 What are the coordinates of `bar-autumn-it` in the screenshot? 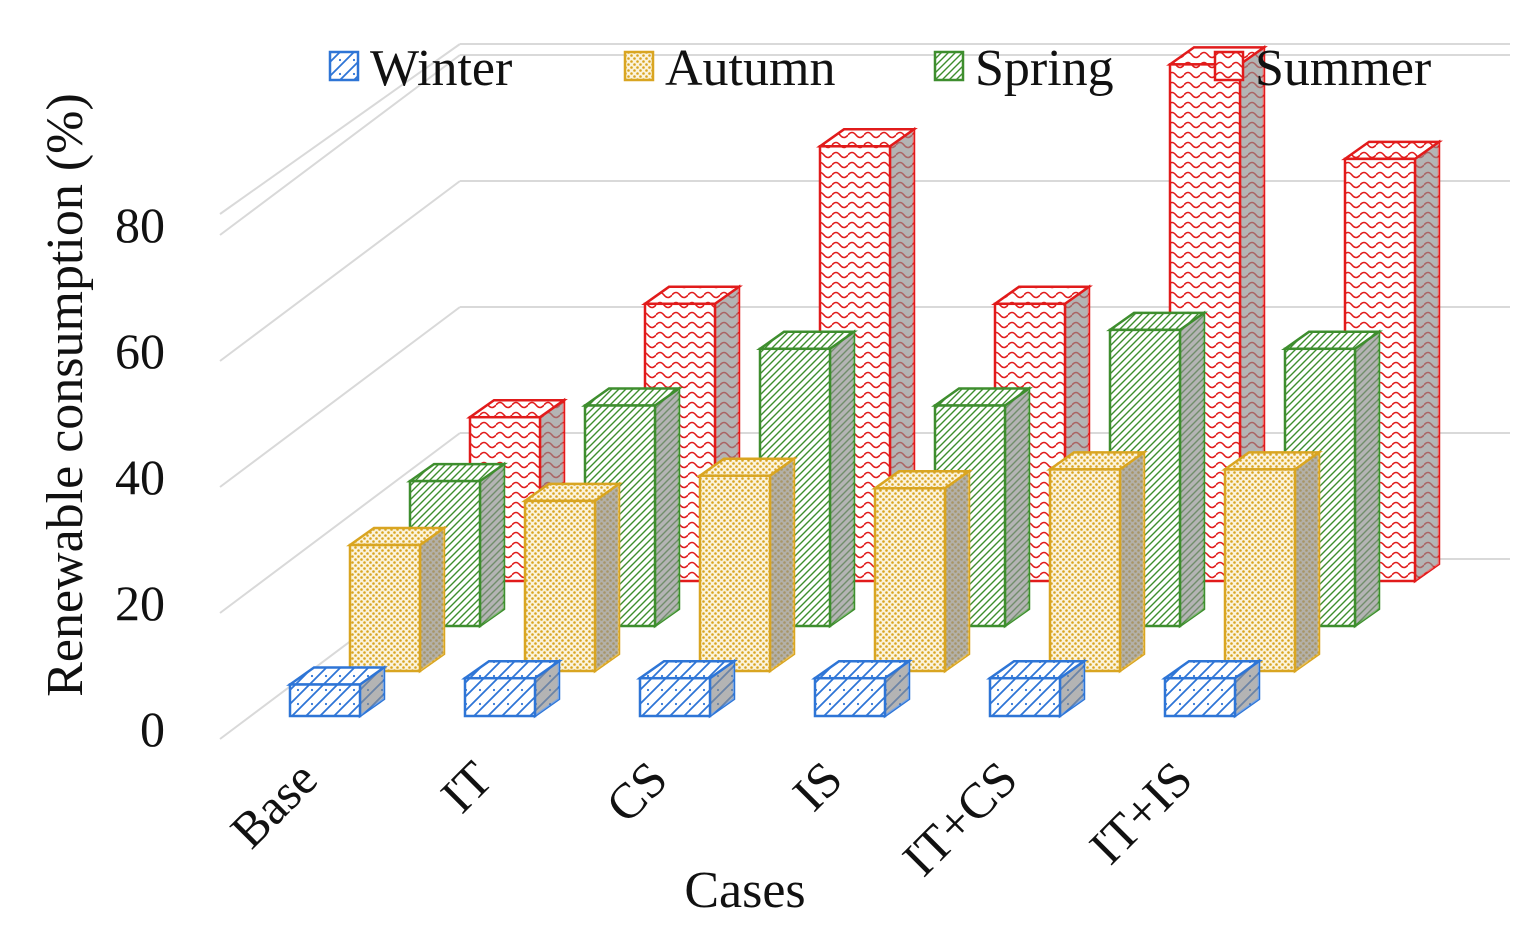 It's located at (572, 577).